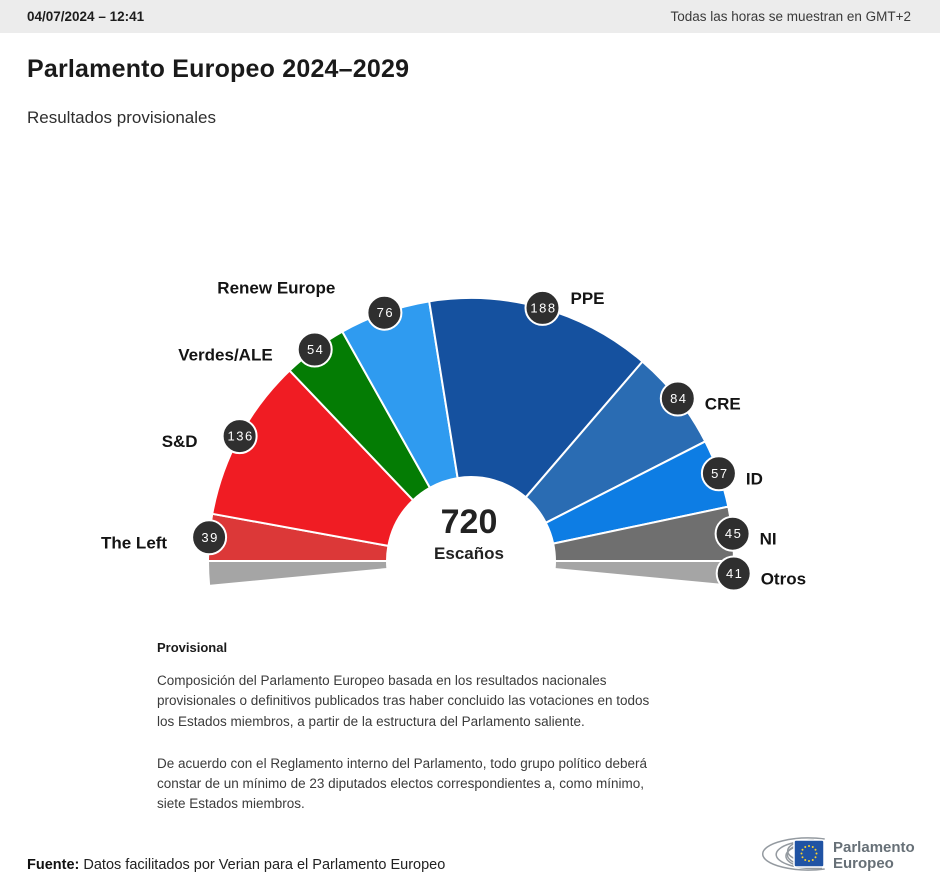 The image size is (940, 891). I want to click on seat-count-verdes-ale: 54, so click(315, 349).